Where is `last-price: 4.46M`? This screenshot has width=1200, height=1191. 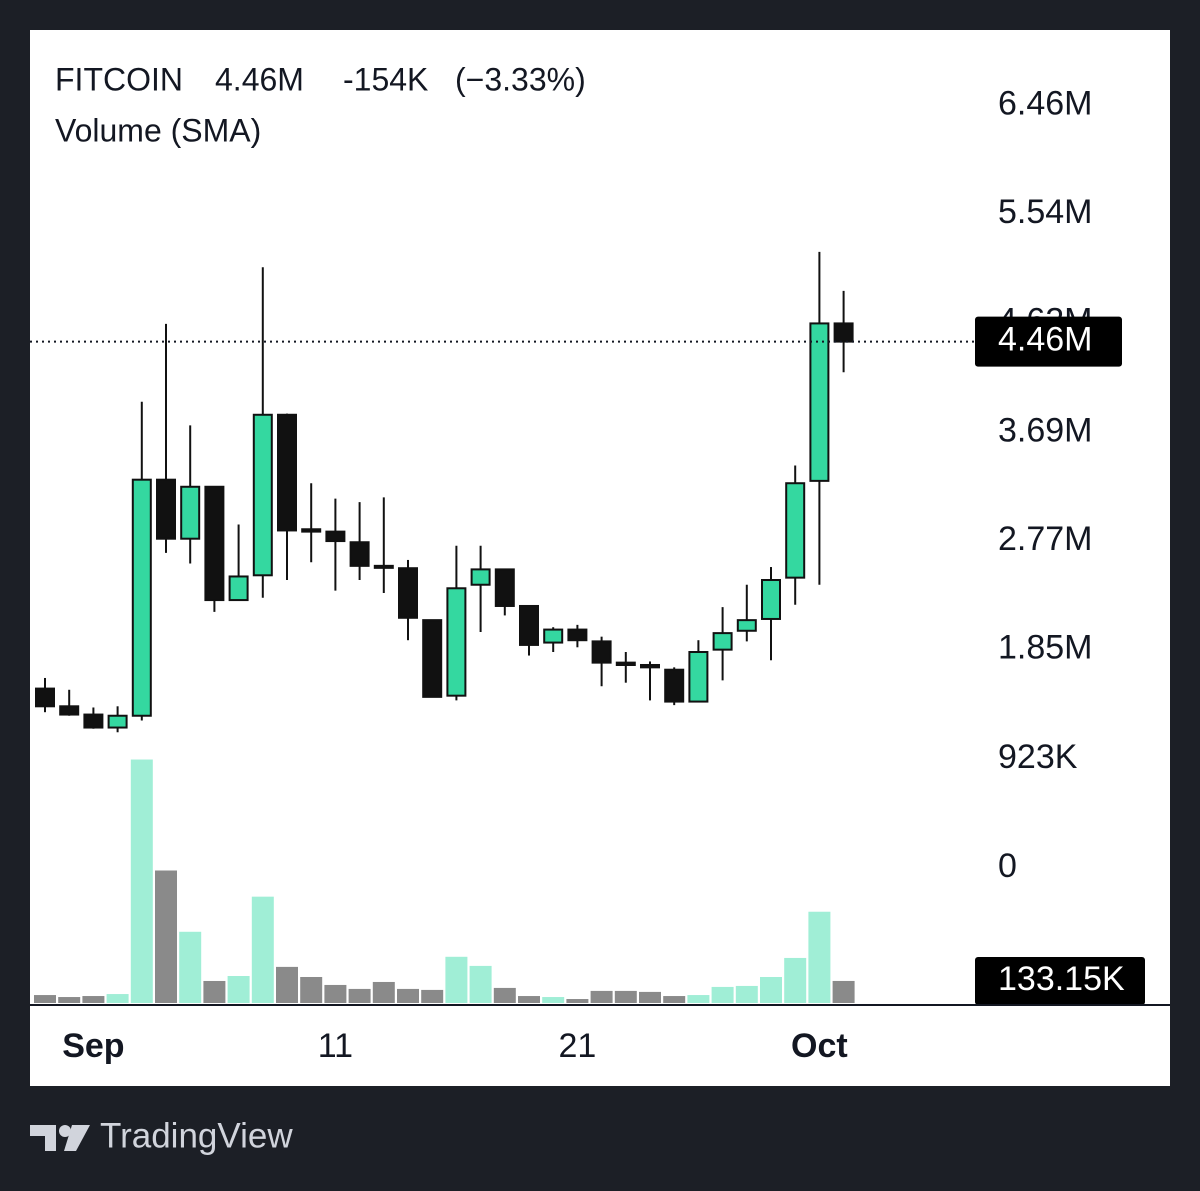
last-price: 4.46M is located at coordinates (259, 79).